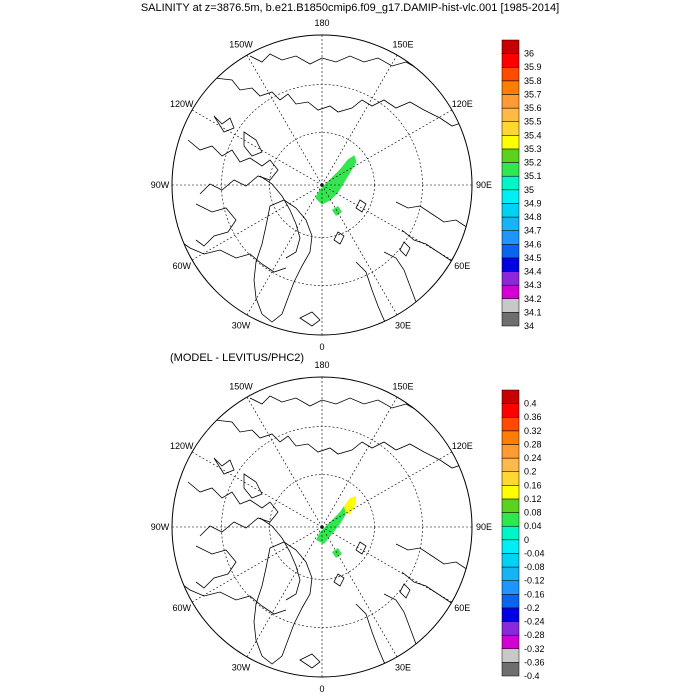  Describe the element at coordinates (462, 446) in the screenshot. I see `longitude-label: 120E` at that location.